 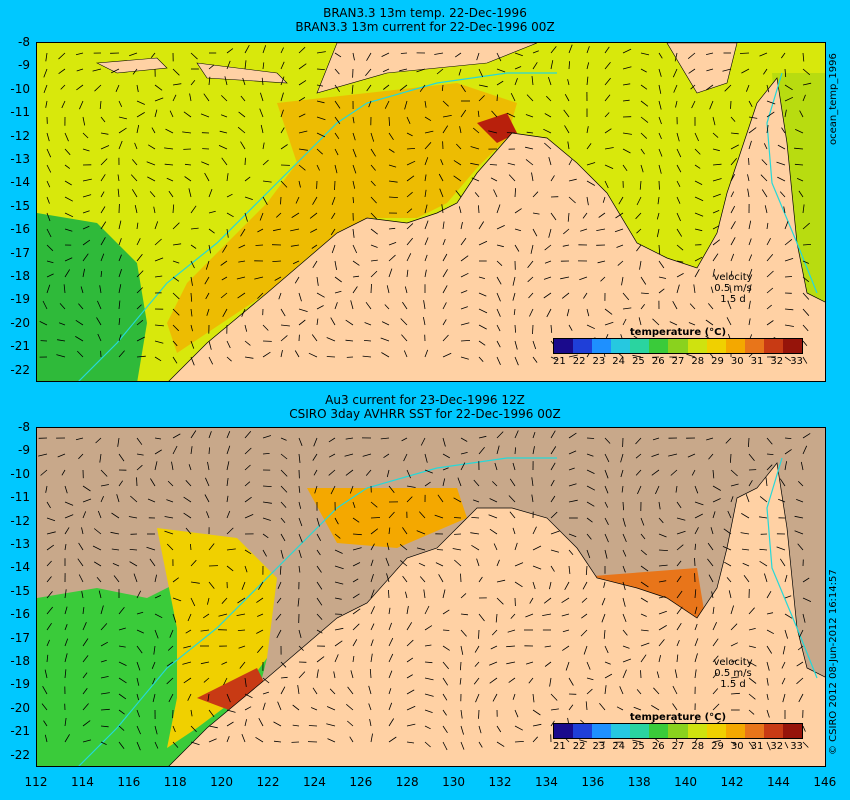 I want to click on colorbar-tick: 33, so click(x=796, y=361).